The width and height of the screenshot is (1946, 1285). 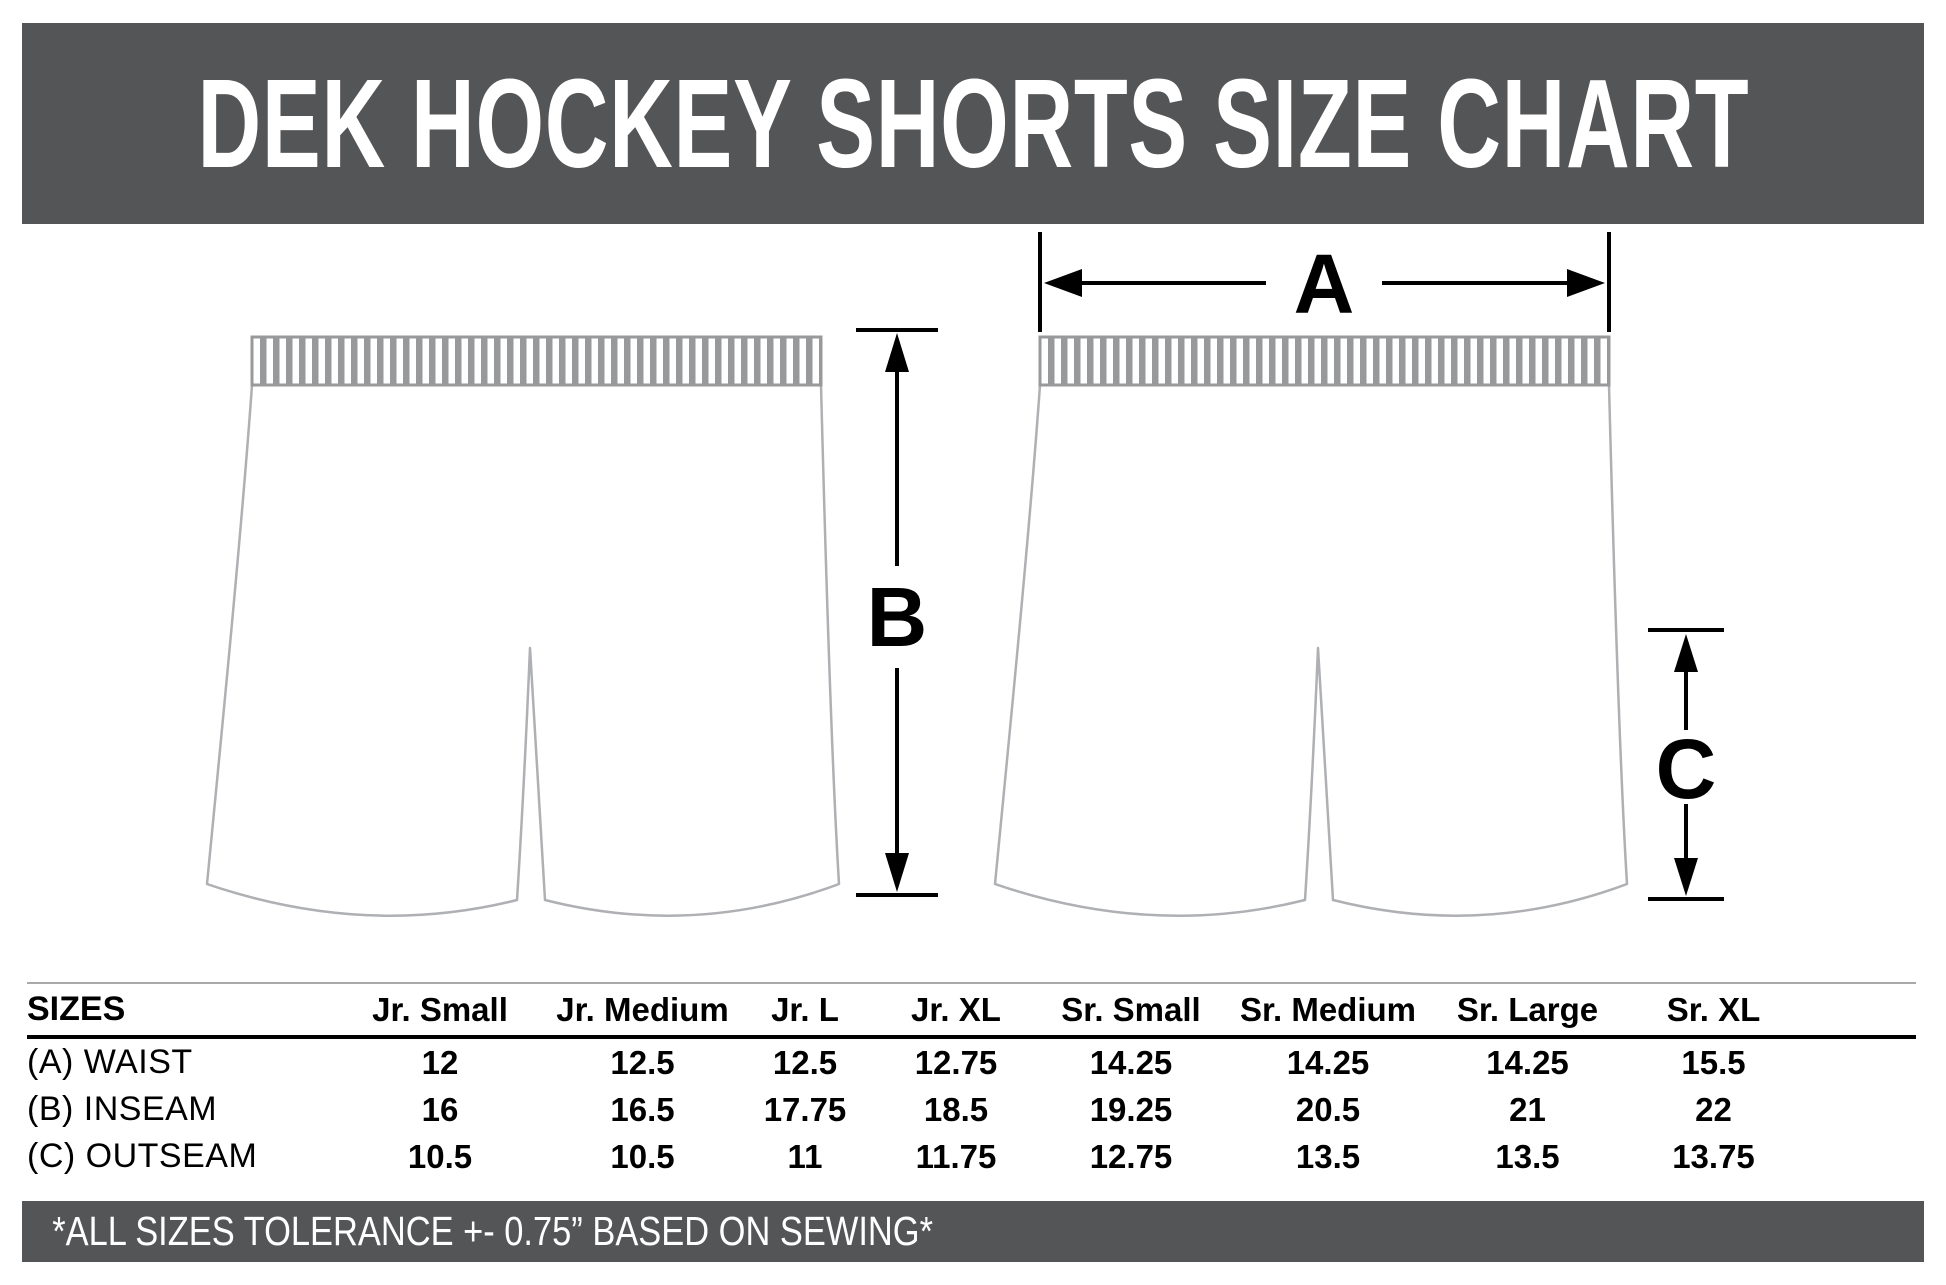 What do you see at coordinates (1686, 769) in the screenshot?
I see `dim-c-label: C` at bounding box center [1686, 769].